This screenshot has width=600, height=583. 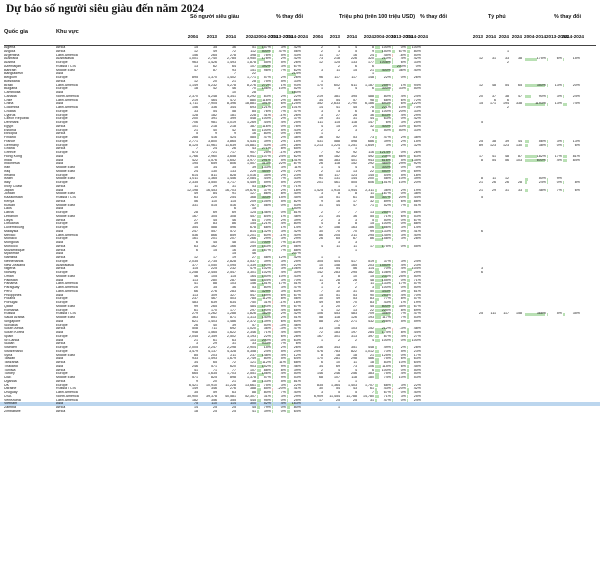 What do you see at coordinates (354, 85) in the screenshot?
I see `value-cell: 611` at bounding box center [354, 85].